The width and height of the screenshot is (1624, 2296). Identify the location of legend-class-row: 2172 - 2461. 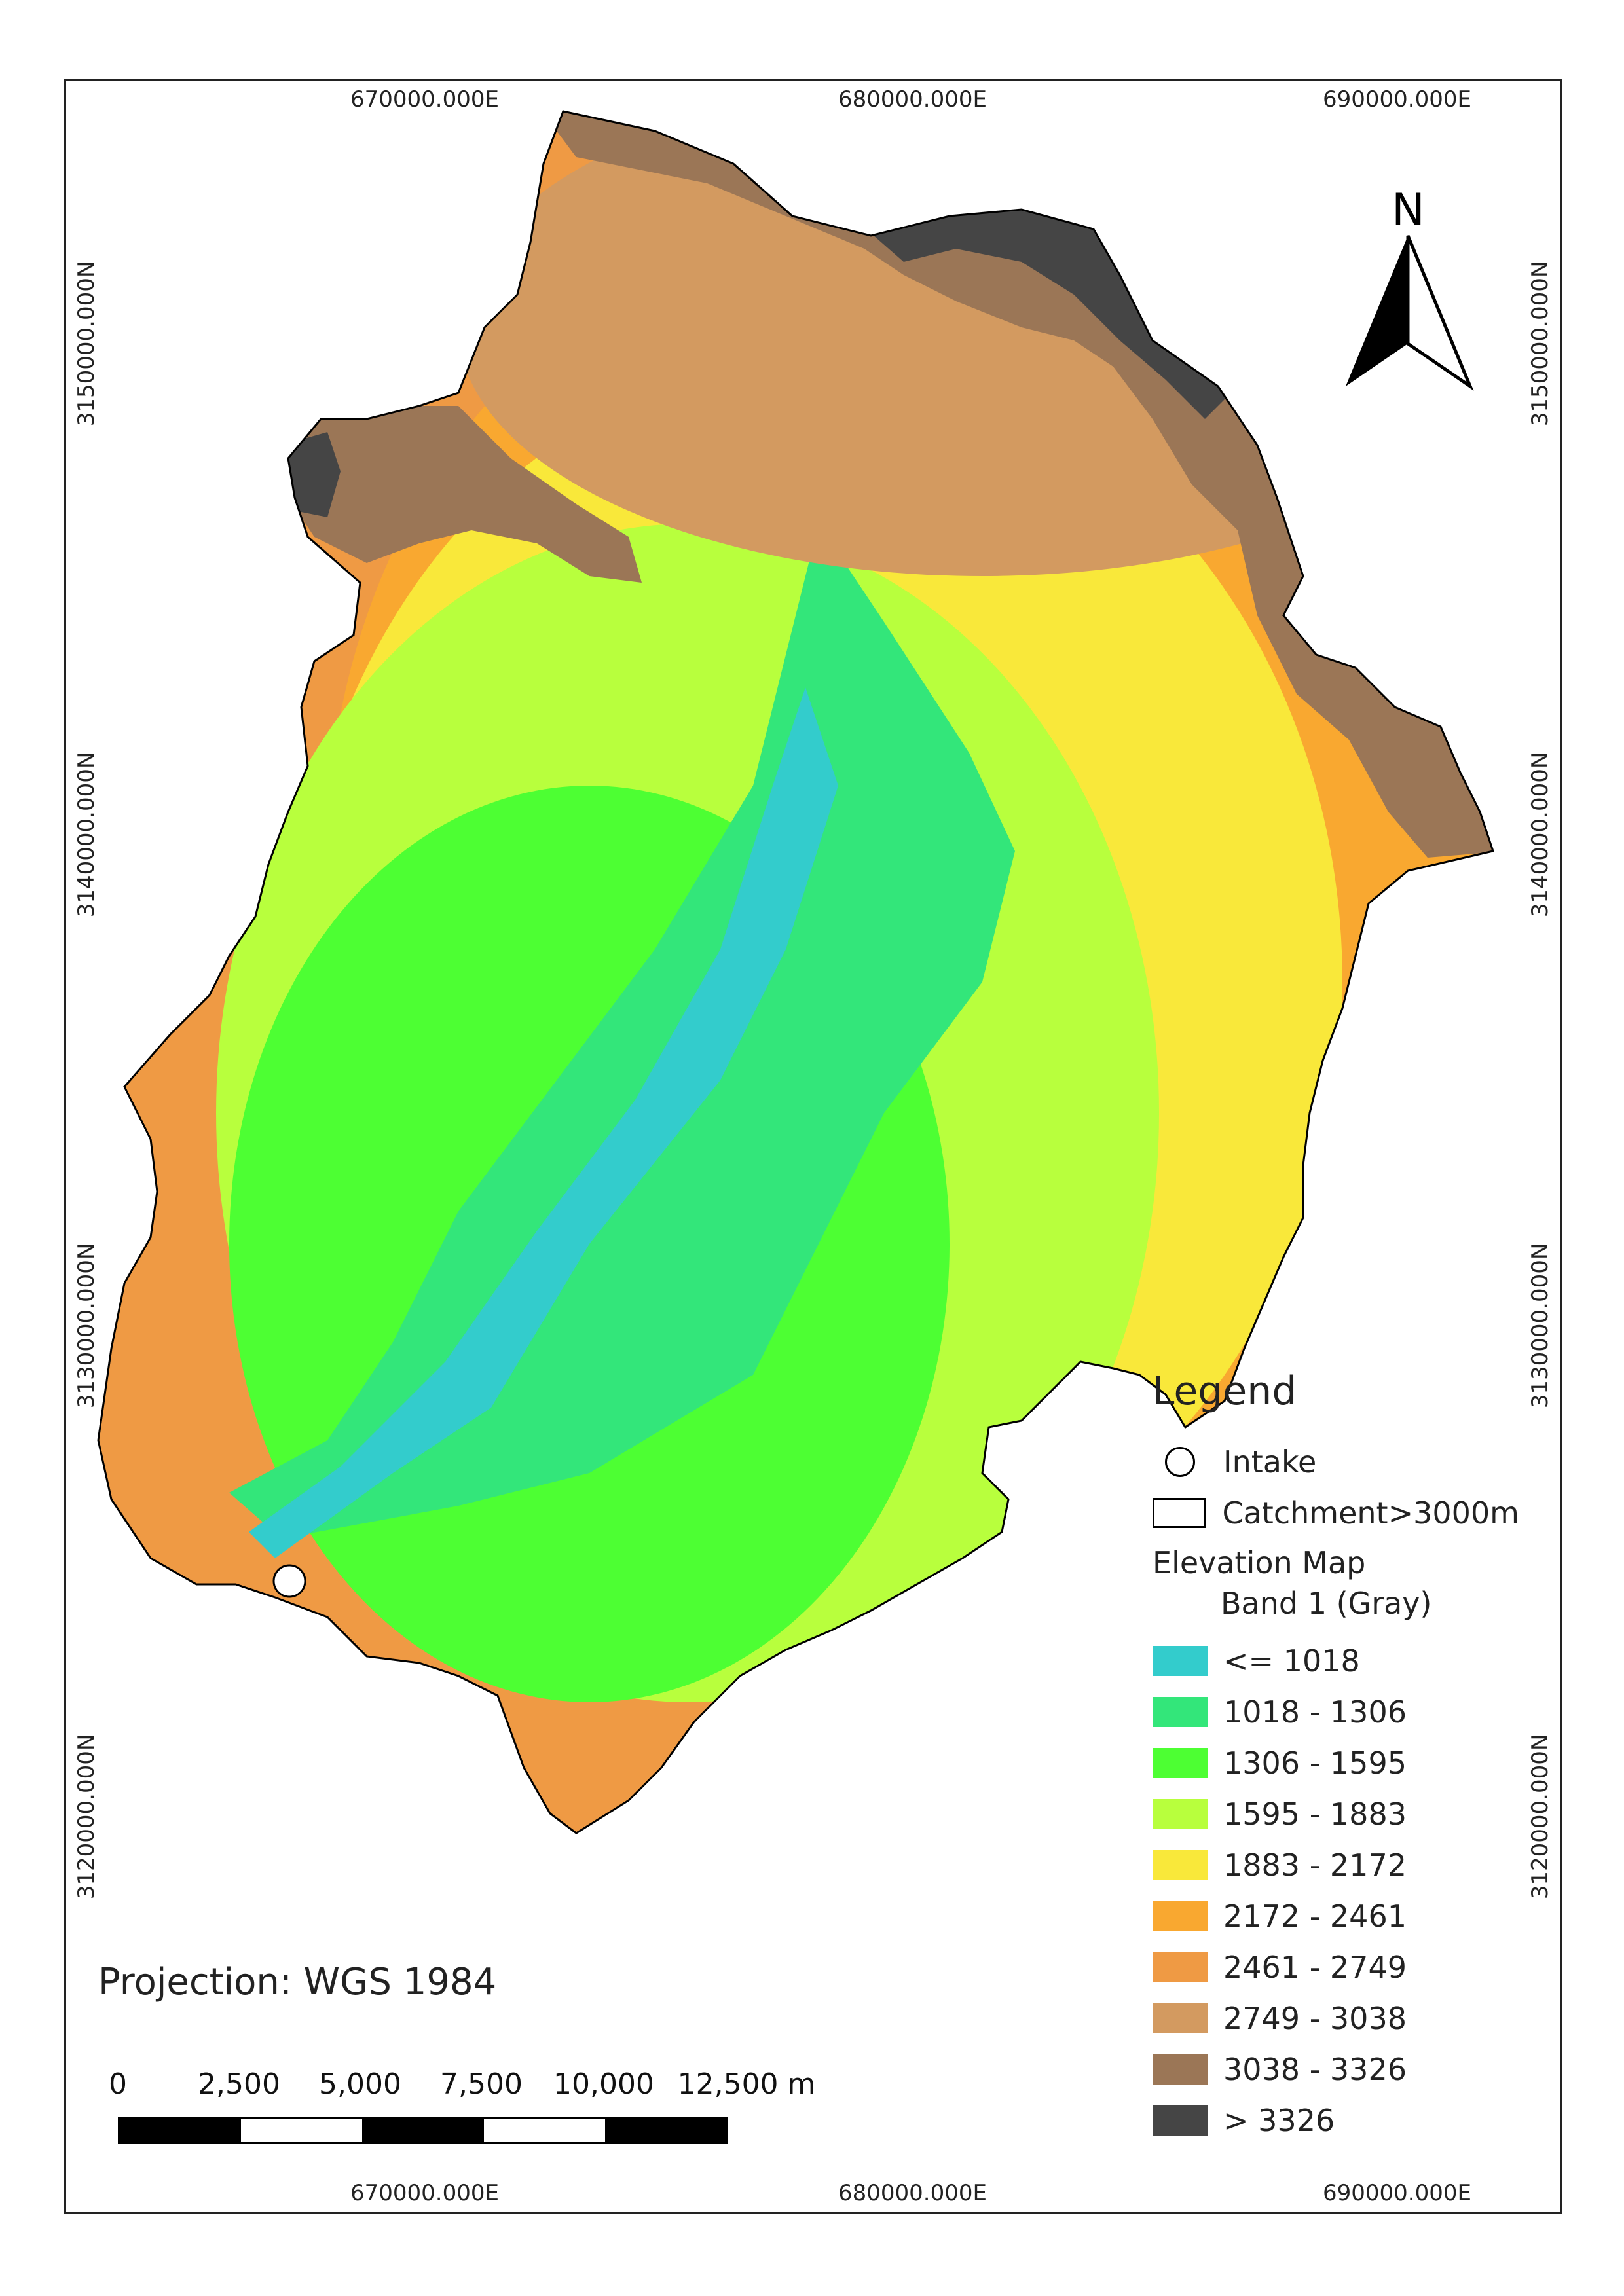
(1336, 1916).